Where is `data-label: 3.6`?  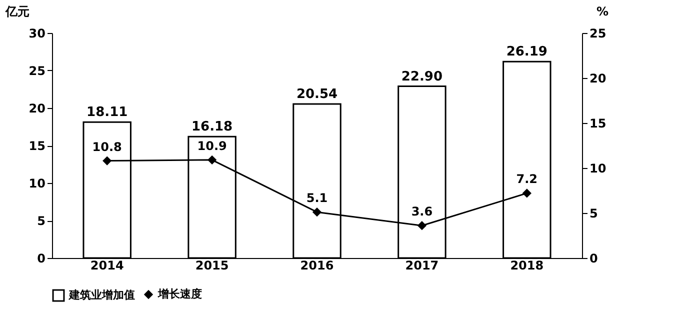 data-label: 3.6 is located at coordinates (422, 211).